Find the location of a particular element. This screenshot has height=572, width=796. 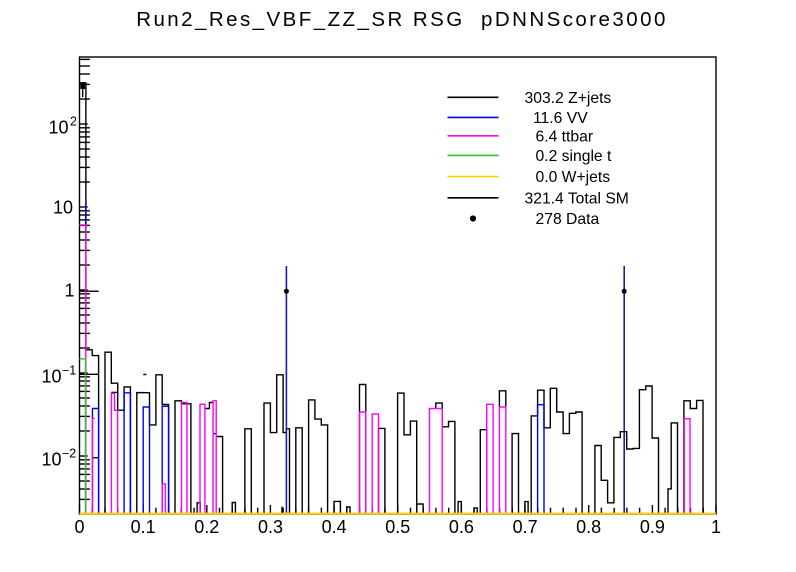

svg-text: 6.4 ttbar is located at coordinates (565, 136).